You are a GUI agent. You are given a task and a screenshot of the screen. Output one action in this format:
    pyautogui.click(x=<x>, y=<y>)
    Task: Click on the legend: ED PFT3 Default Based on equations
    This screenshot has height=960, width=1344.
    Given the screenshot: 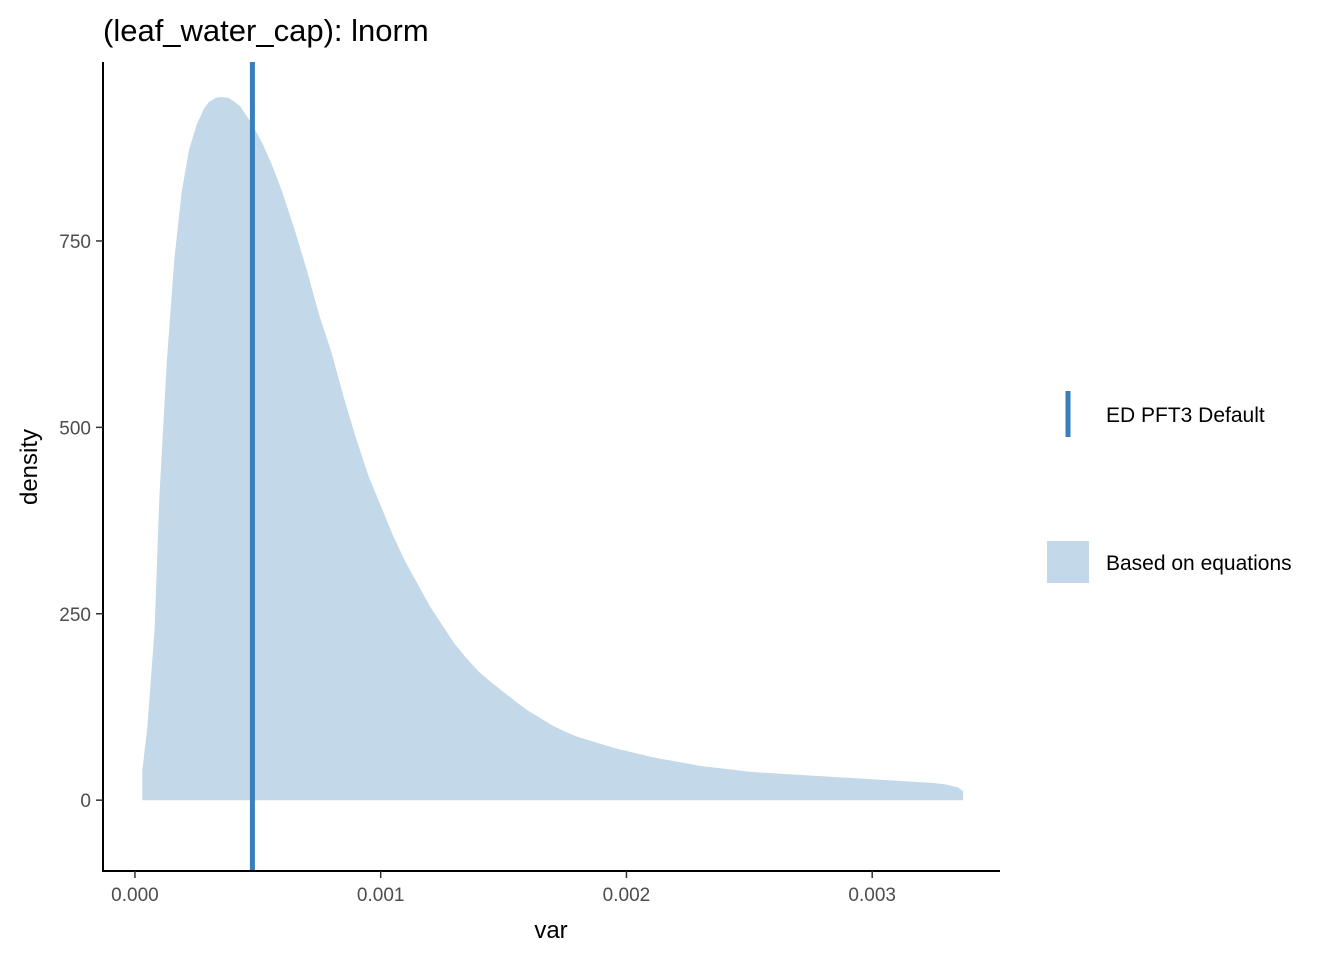 What is the action you would take?
    pyautogui.click(x=1169, y=487)
    